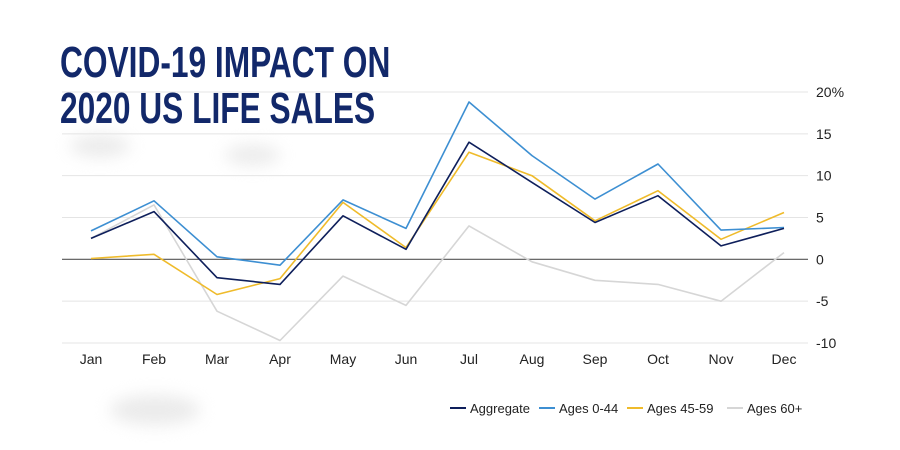 This screenshot has height=450, width=900. Describe the element at coordinates (820, 259) in the screenshot. I see `y-tick-label: 0` at that location.